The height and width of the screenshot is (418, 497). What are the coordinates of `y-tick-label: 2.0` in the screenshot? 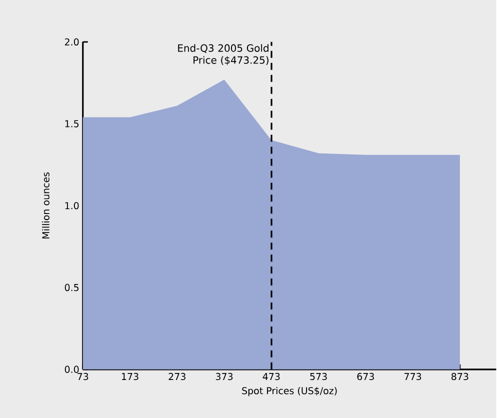 It's located at (71, 42).